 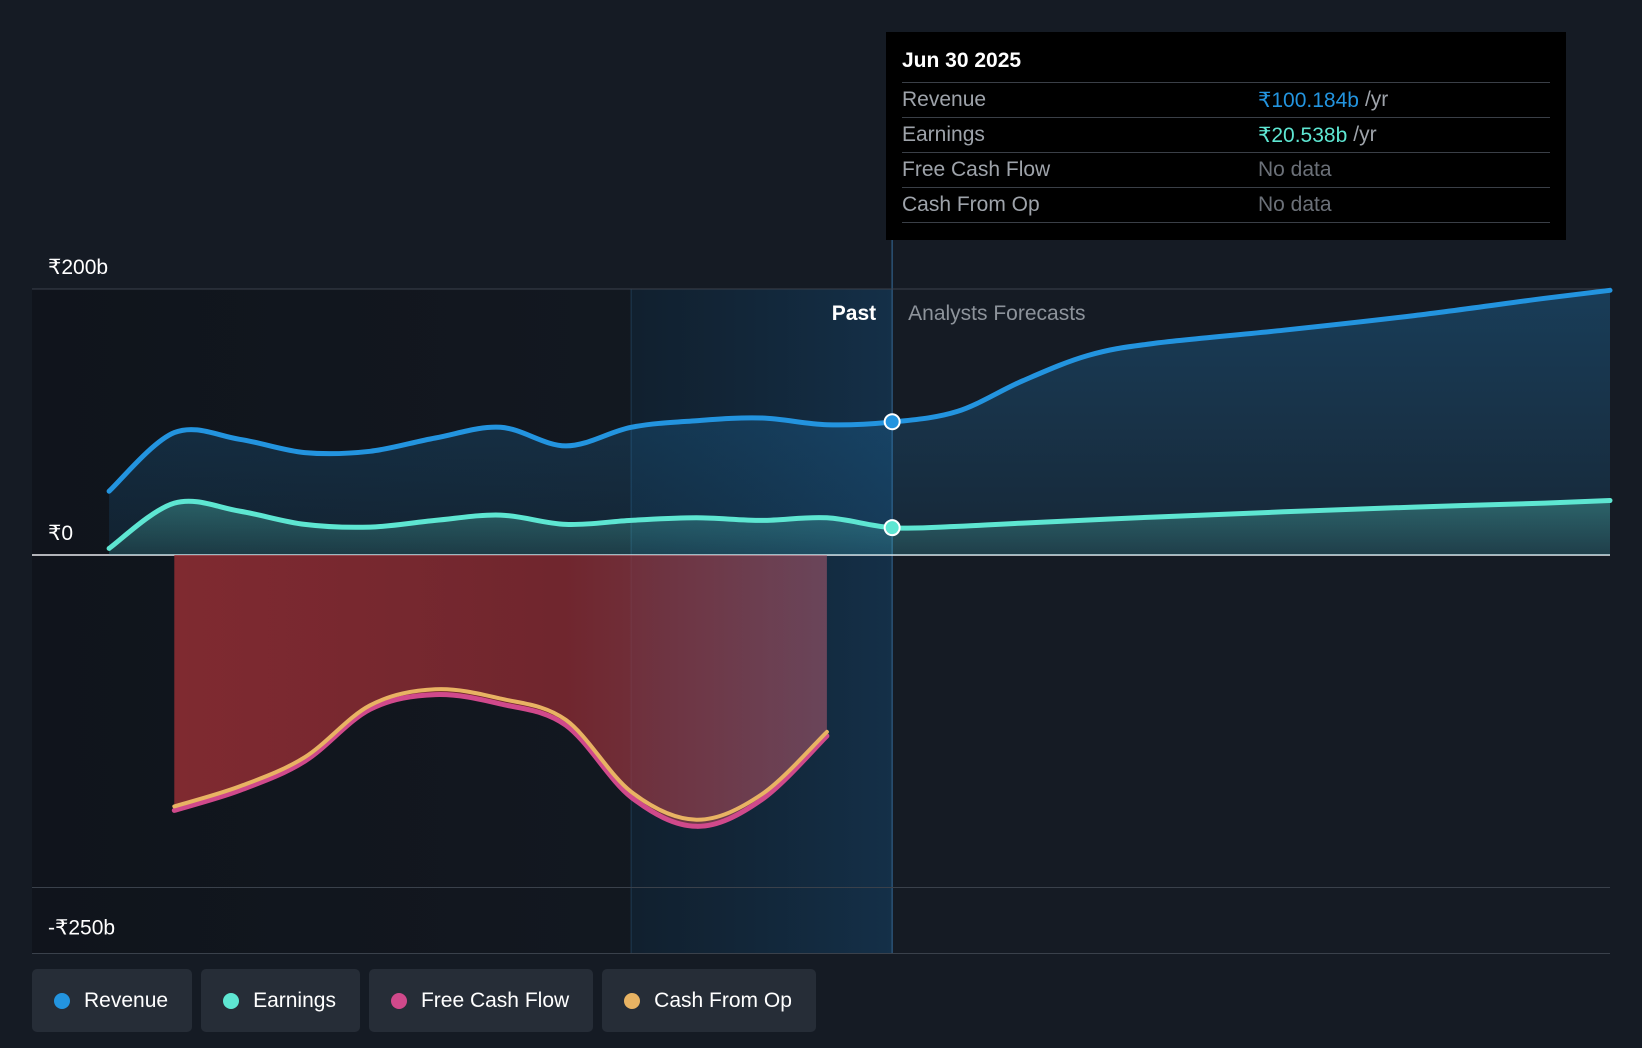 I want to click on y-tick-label: ₹0, so click(x=60, y=533).